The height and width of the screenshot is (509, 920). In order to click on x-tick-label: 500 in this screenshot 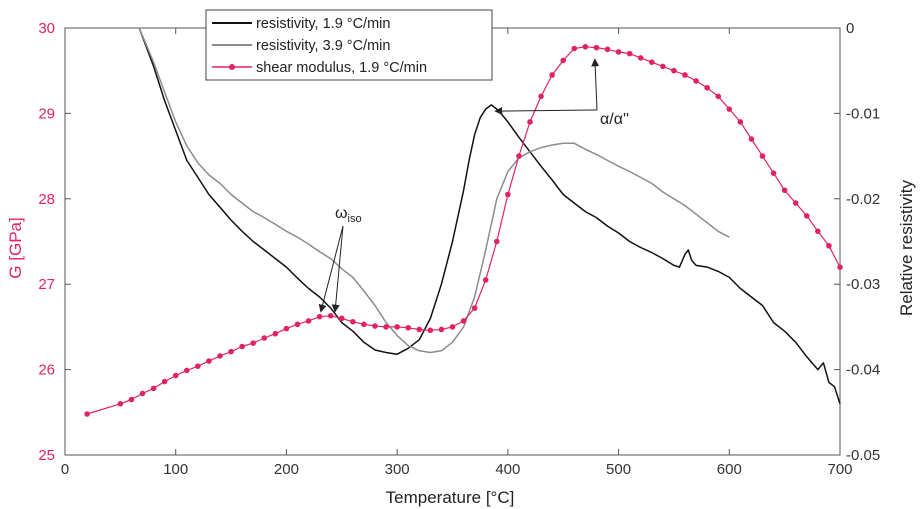, I will do `click(618, 469)`.